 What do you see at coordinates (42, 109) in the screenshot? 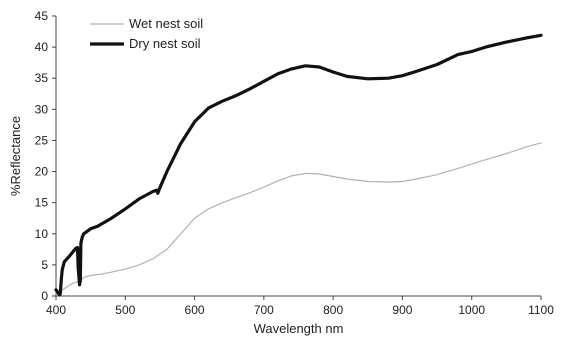
I see `y-tick-label: 30` at bounding box center [42, 109].